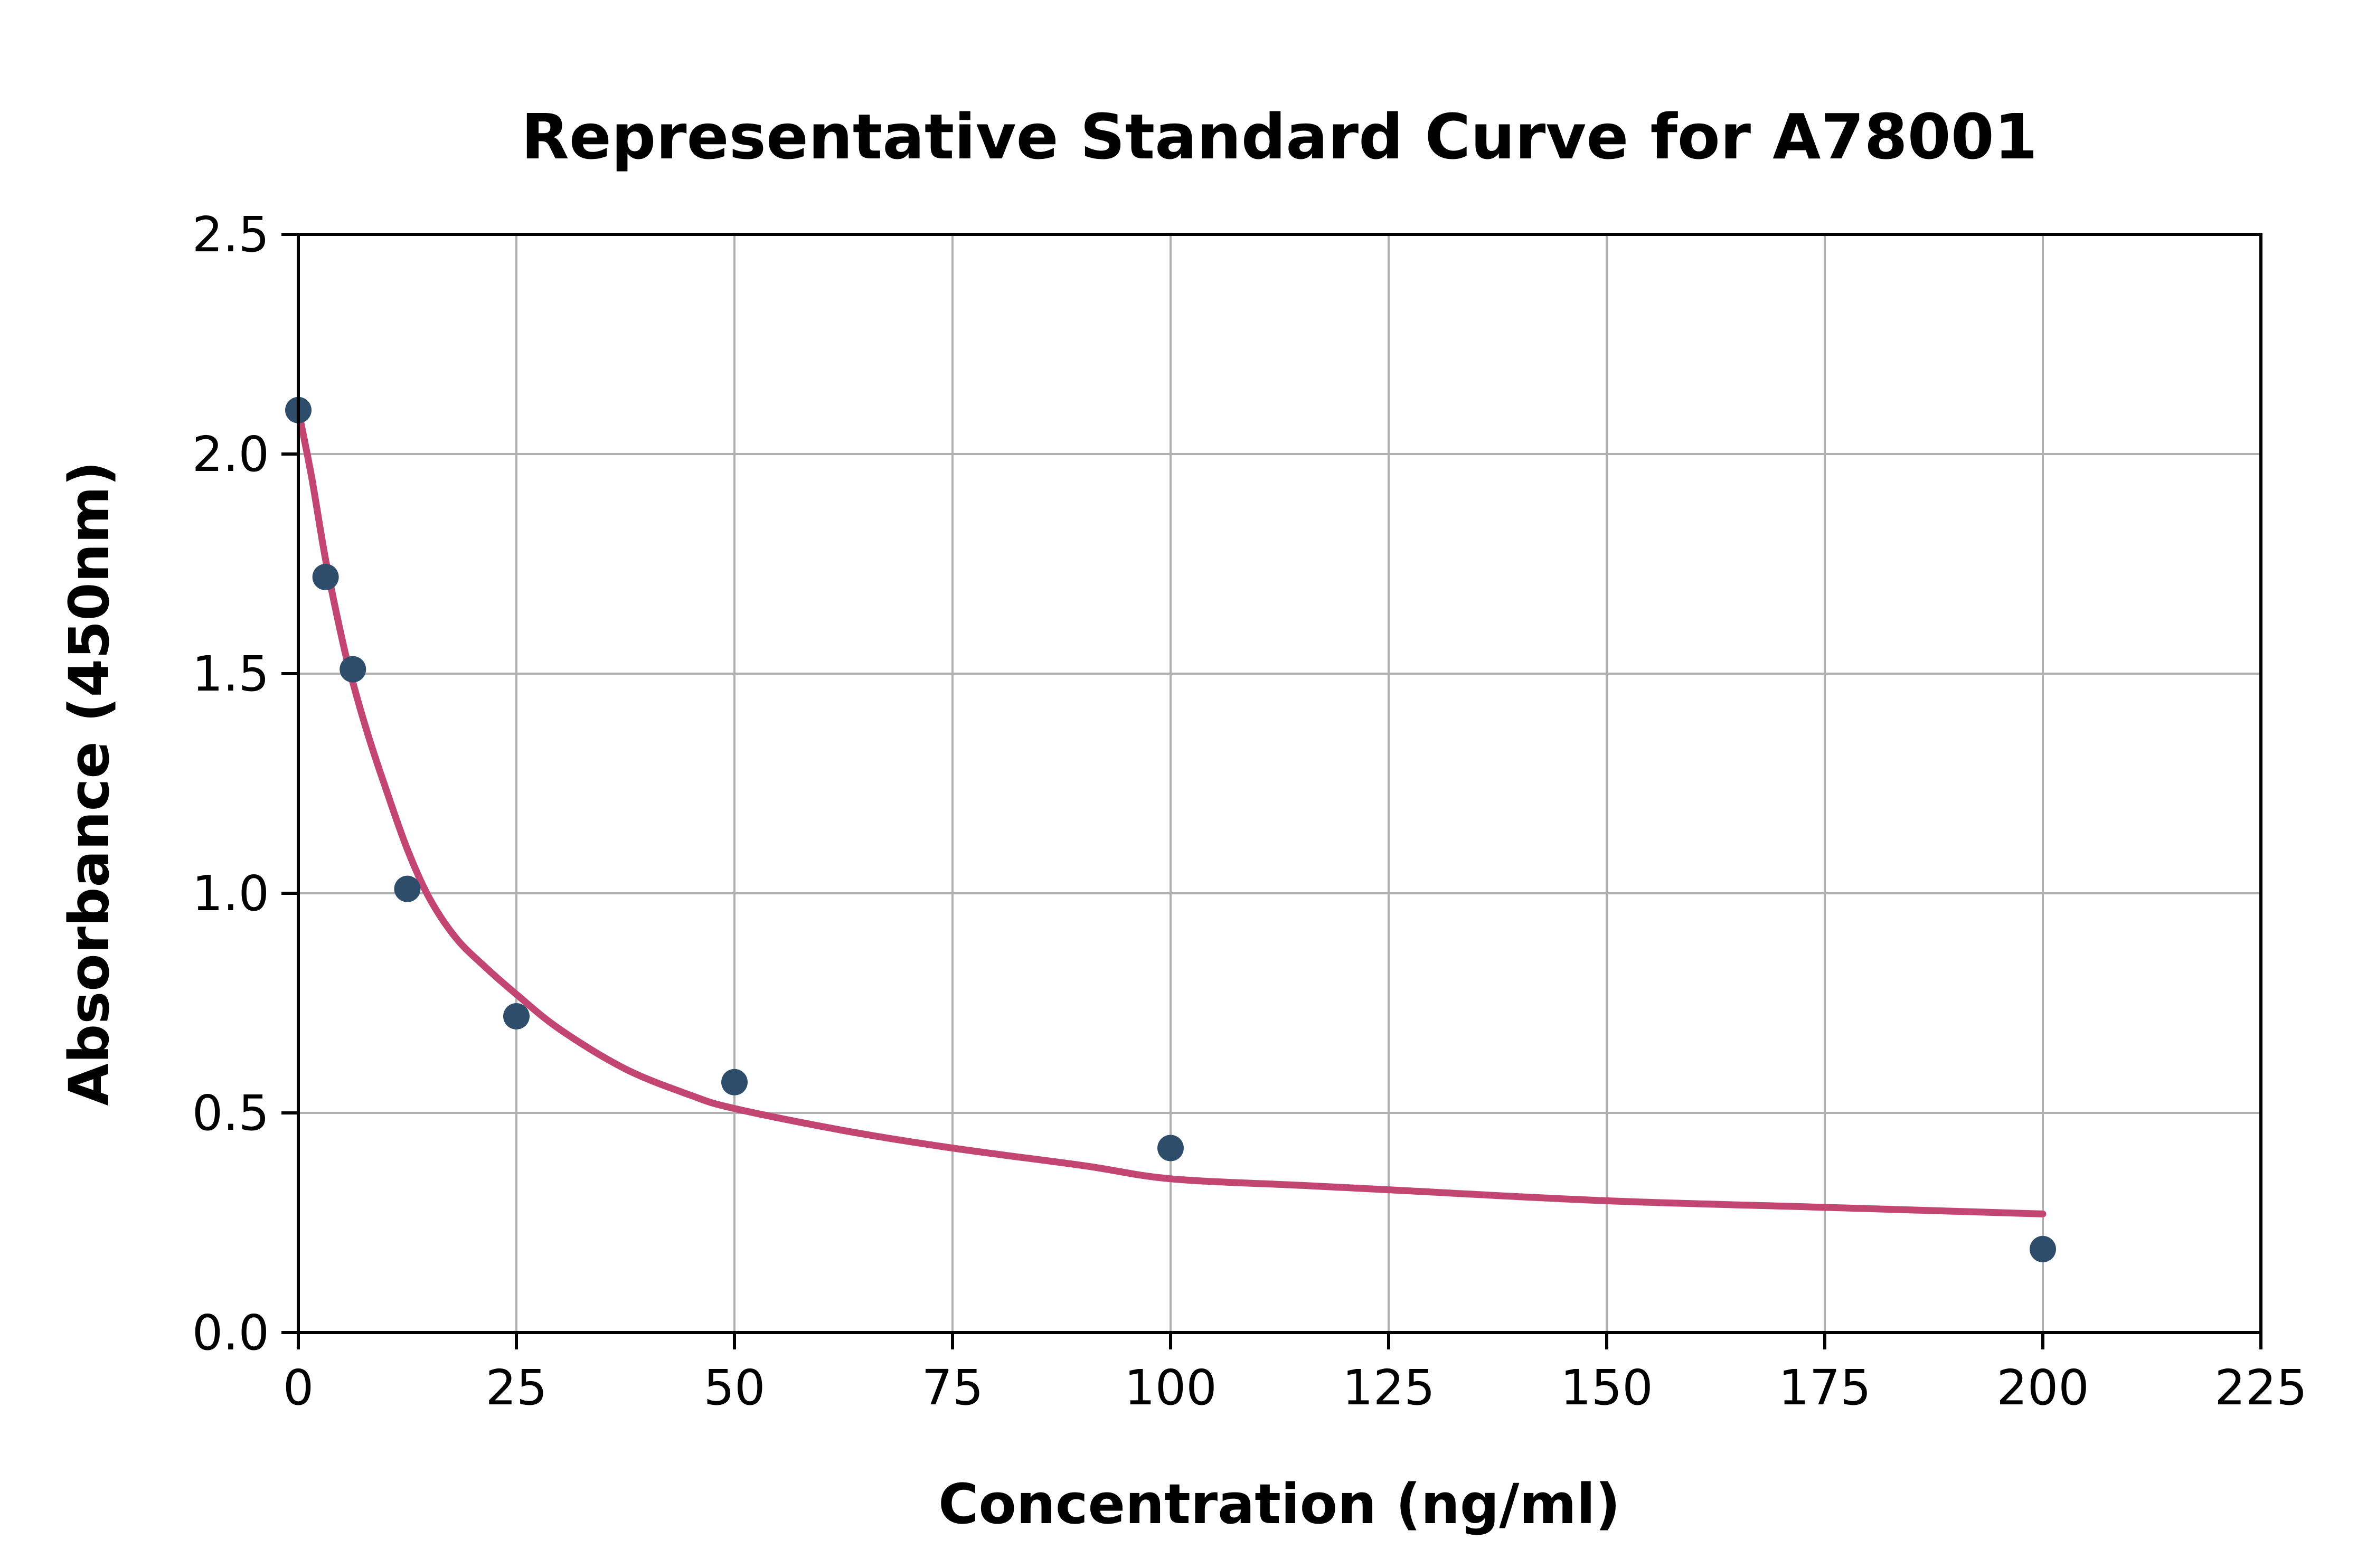  What do you see at coordinates (231, 893) in the screenshot?
I see `y-tick-label: 1.0` at bounding box center [231, 893].